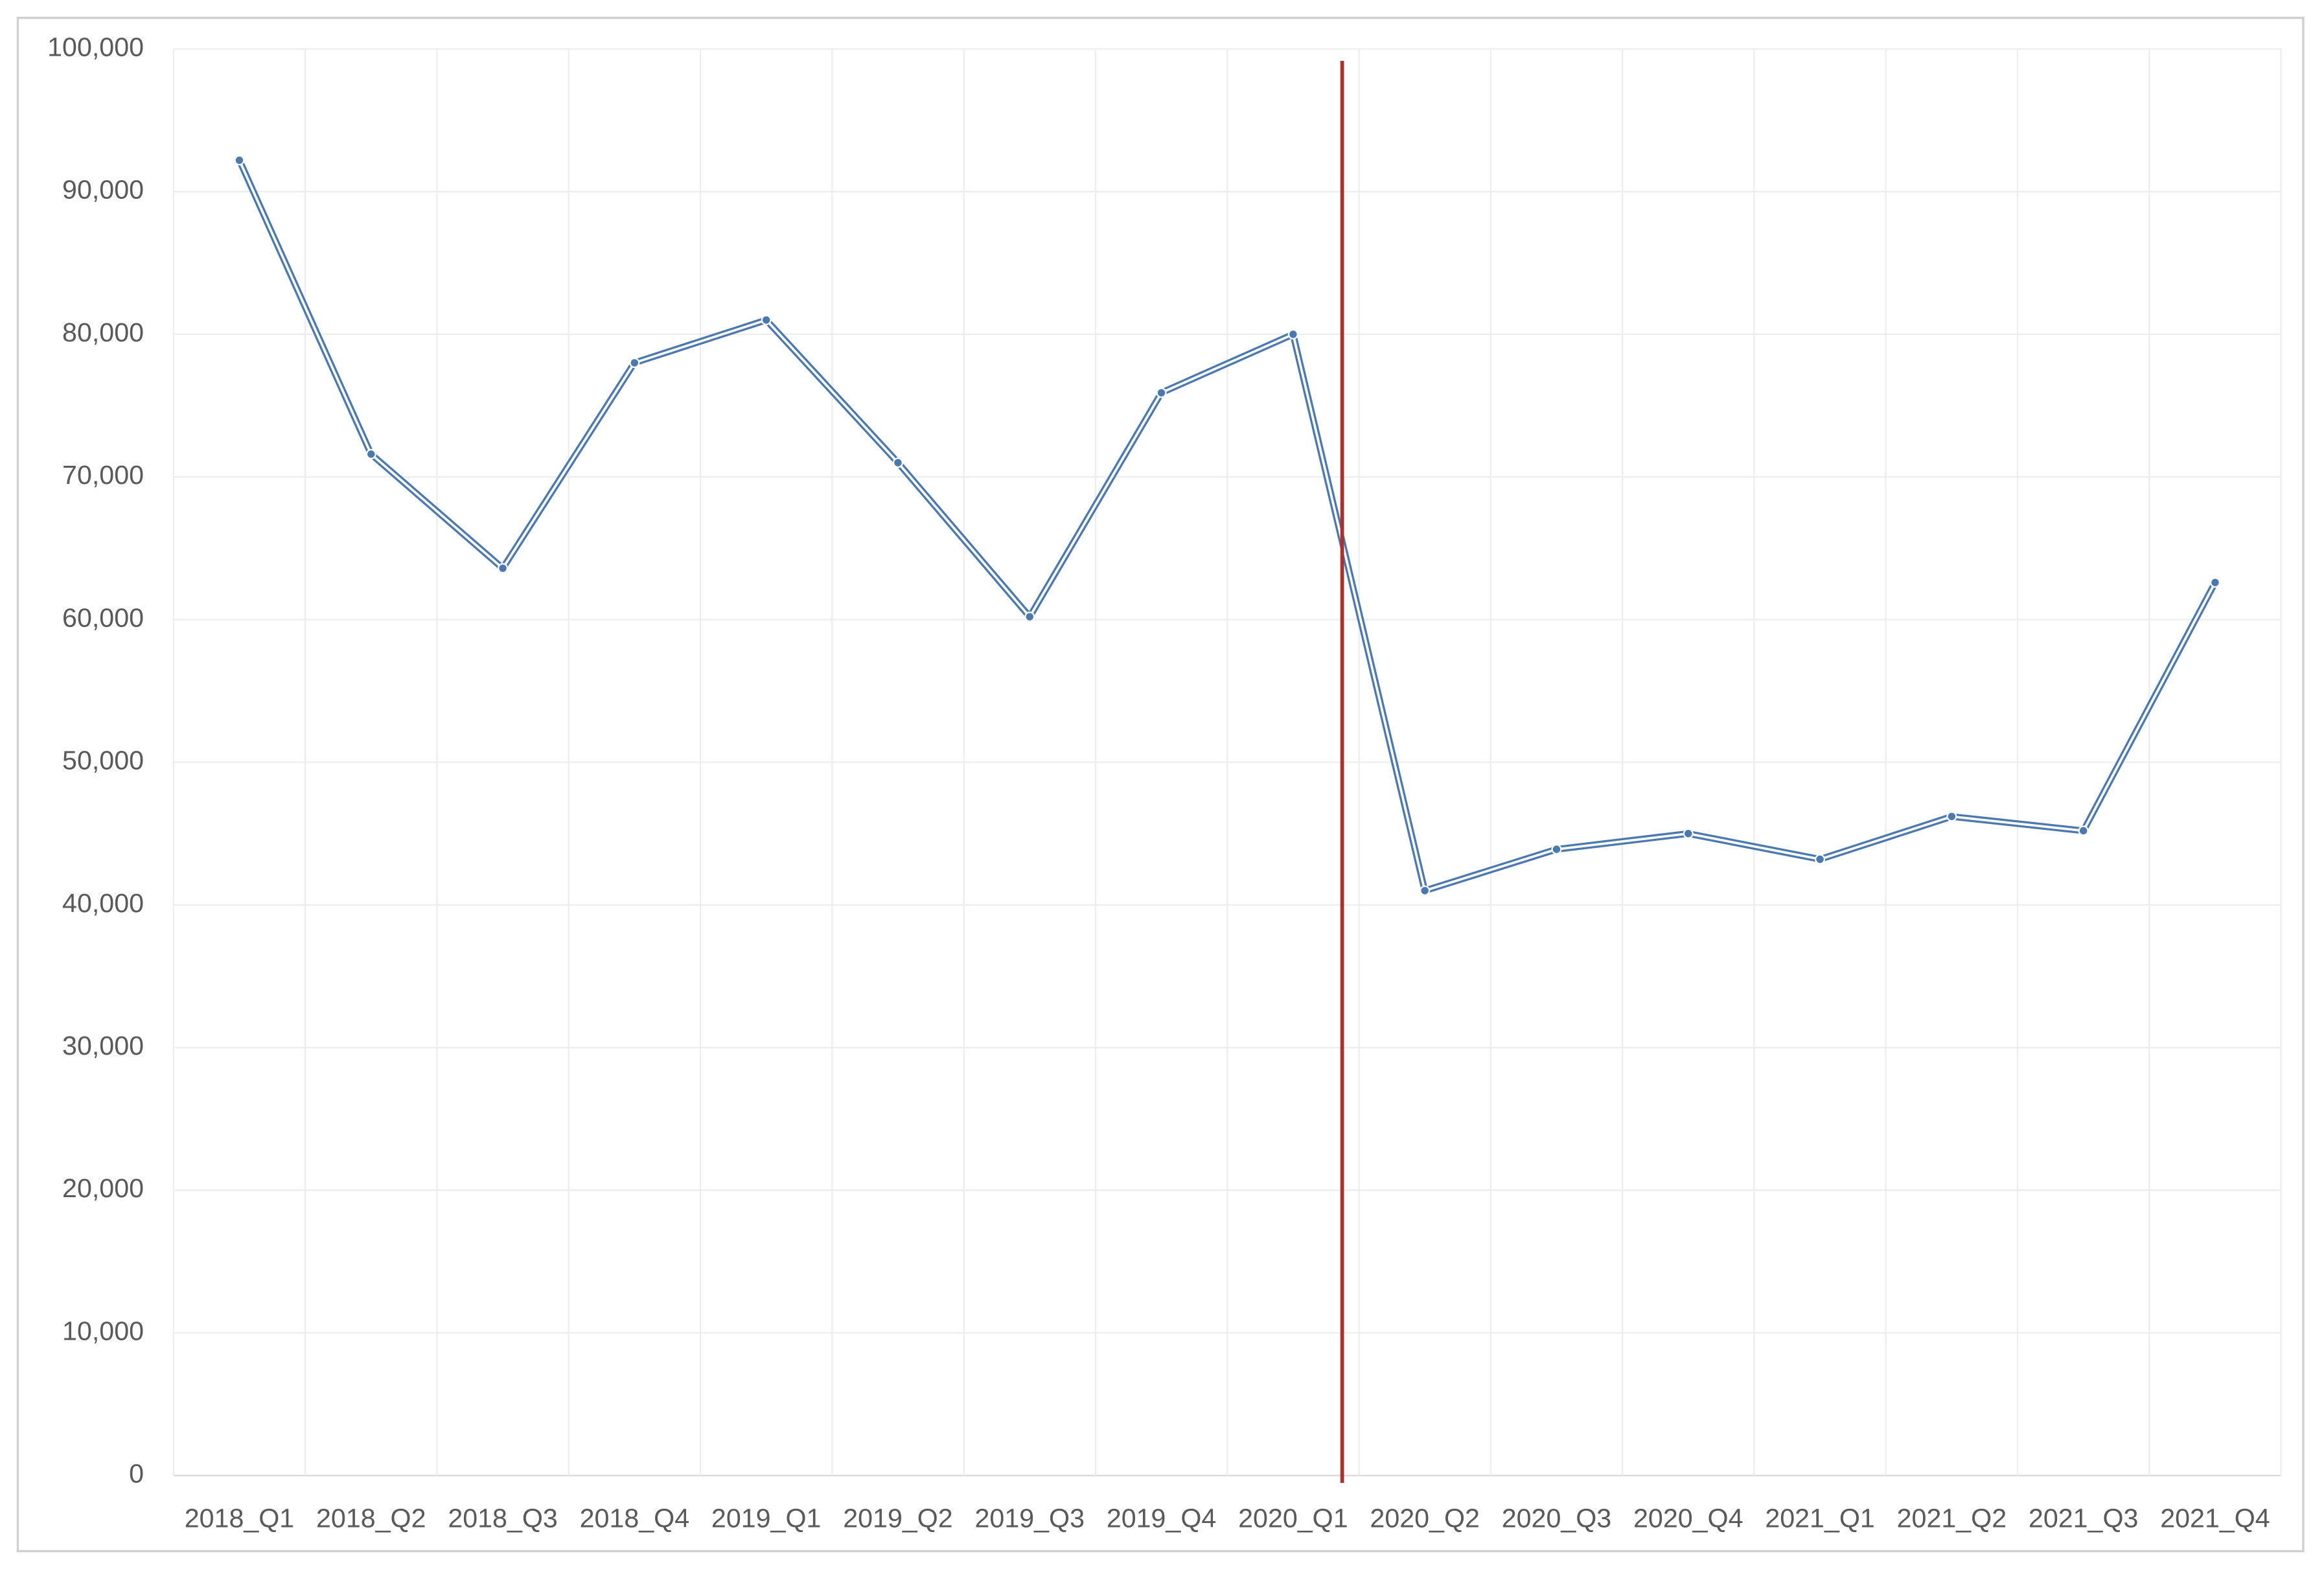  I want to click on y-tick-label: 60,000, so click(103, 617).